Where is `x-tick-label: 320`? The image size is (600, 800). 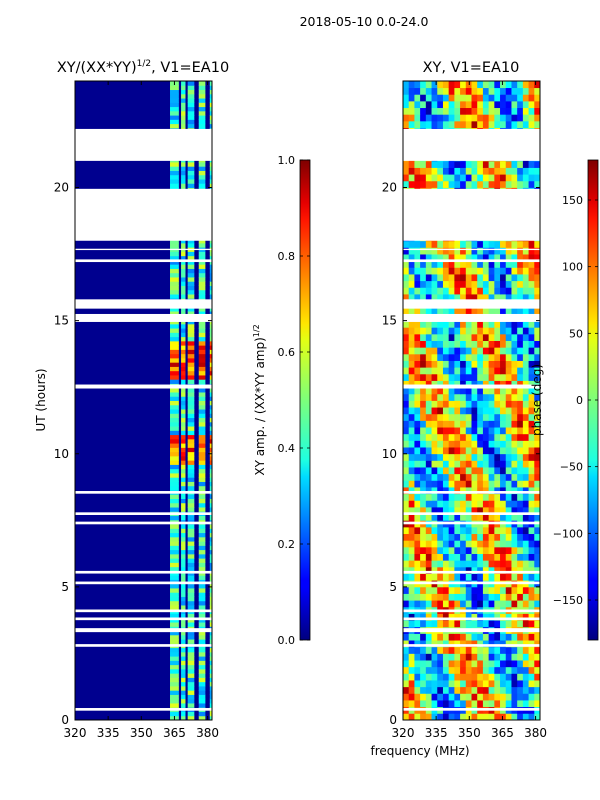
x-tick-label: 320 is located at coordinates (75, 733).